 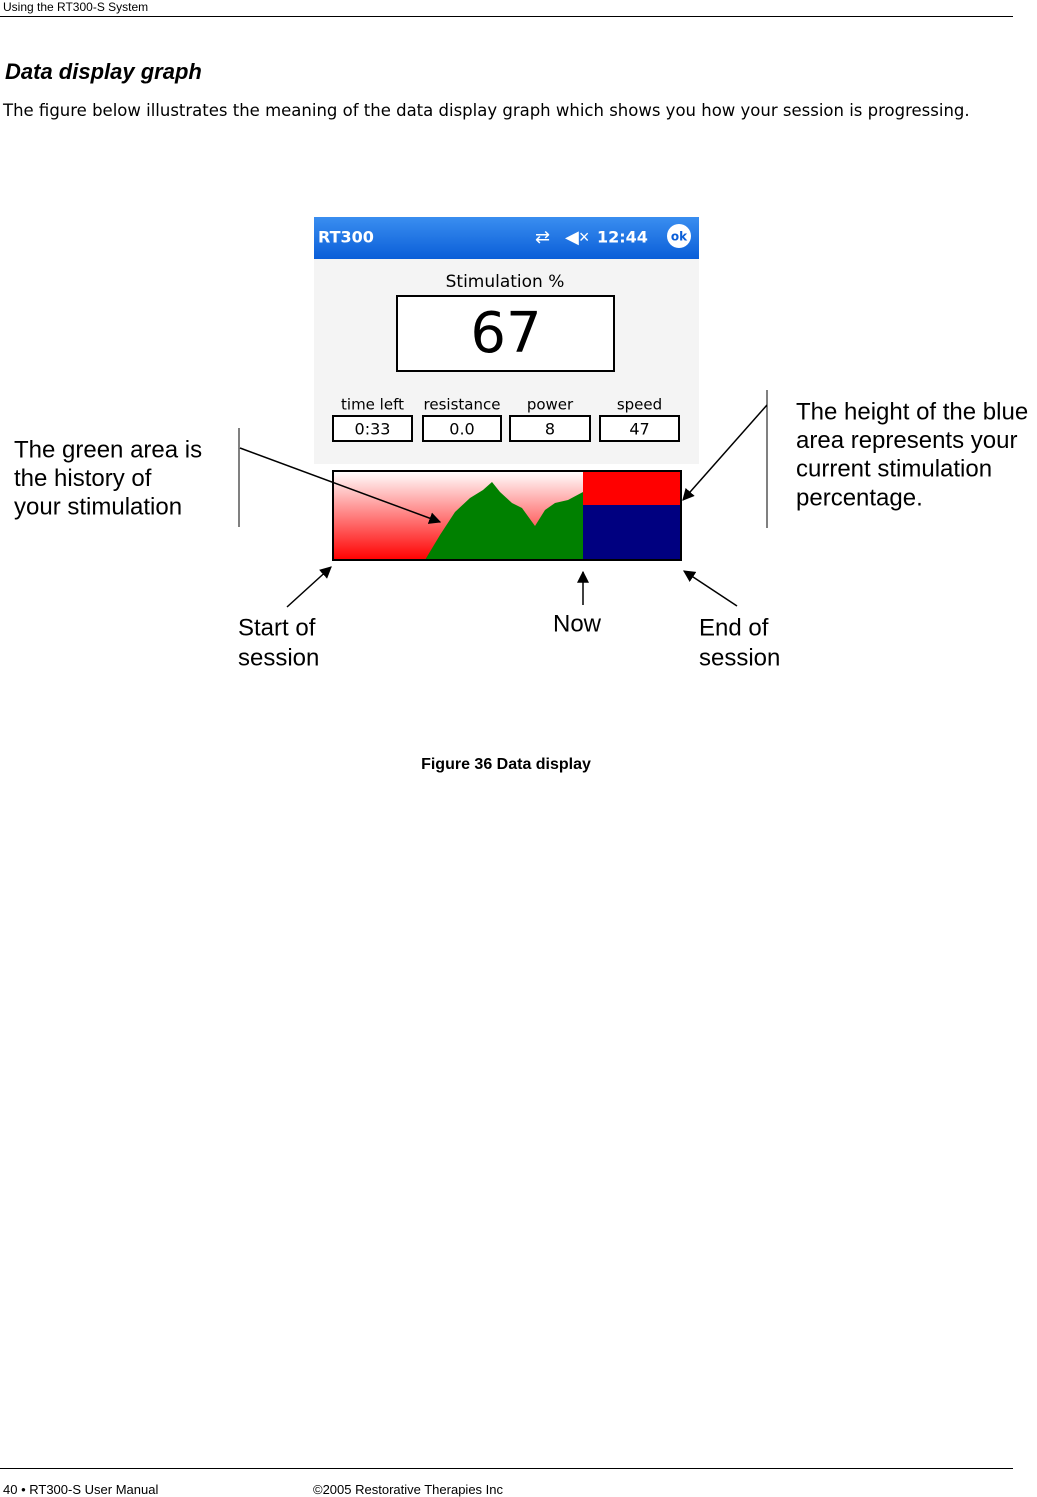 I want to click on stimulation-label: Stimulation %, so click(x=505, y=282).